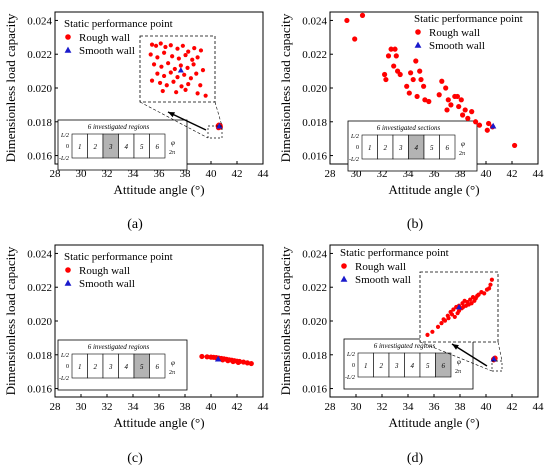 This screenshot has width=550, height=472. I want to click on zoom-guide-line, so click(456, 356).